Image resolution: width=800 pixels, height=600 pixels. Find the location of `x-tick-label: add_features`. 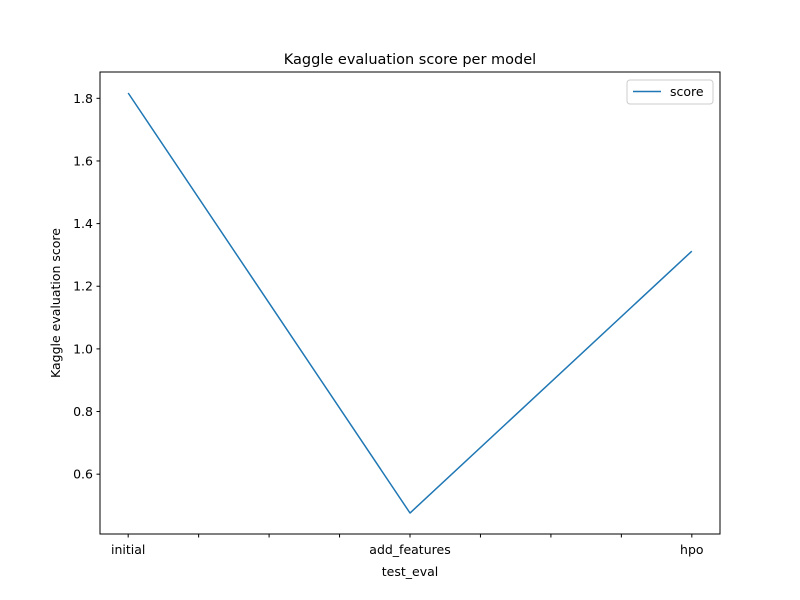

x-tick-label: add_features is located at coordinates (409, 549).